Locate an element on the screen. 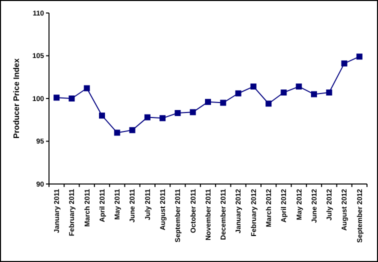  y-axis-title: Producer Price Index is located at coordinates (16, 98).